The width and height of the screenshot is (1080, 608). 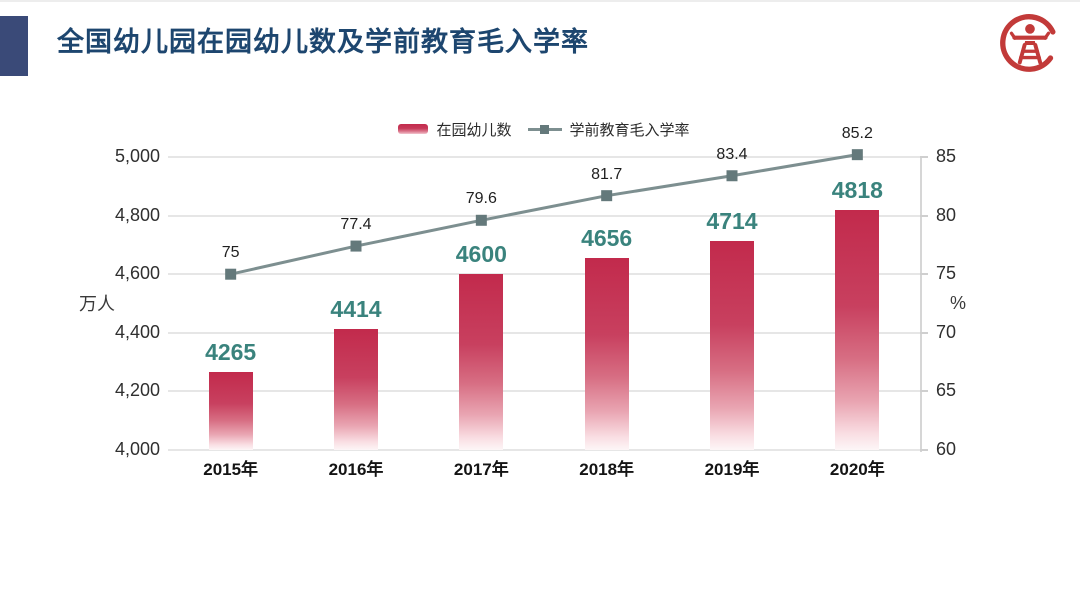 I want to click on x-axis-label: 2020年, so click(x=857, y=469).